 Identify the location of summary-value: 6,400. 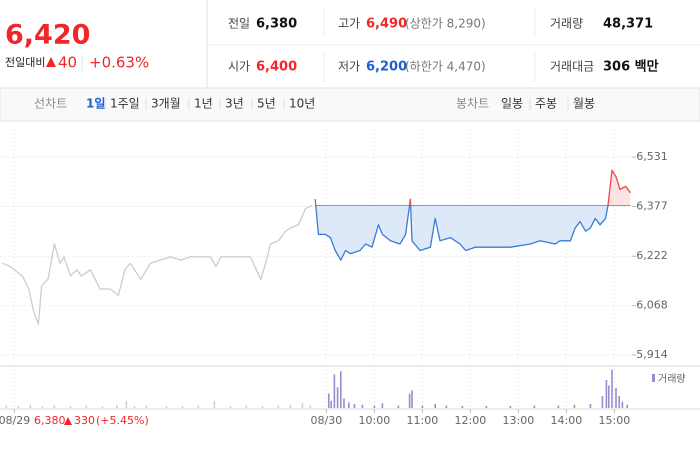
(276, 67).